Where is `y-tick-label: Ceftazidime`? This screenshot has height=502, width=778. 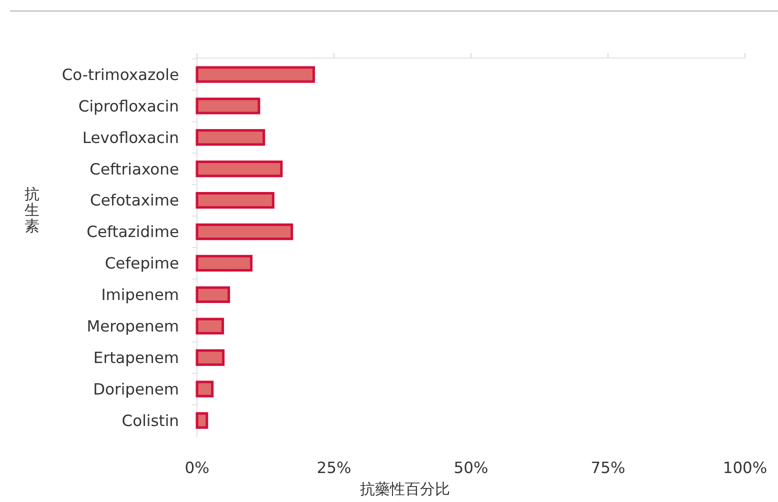 y-tick-label: Ceftazidime is located at coordinates (132, 232).